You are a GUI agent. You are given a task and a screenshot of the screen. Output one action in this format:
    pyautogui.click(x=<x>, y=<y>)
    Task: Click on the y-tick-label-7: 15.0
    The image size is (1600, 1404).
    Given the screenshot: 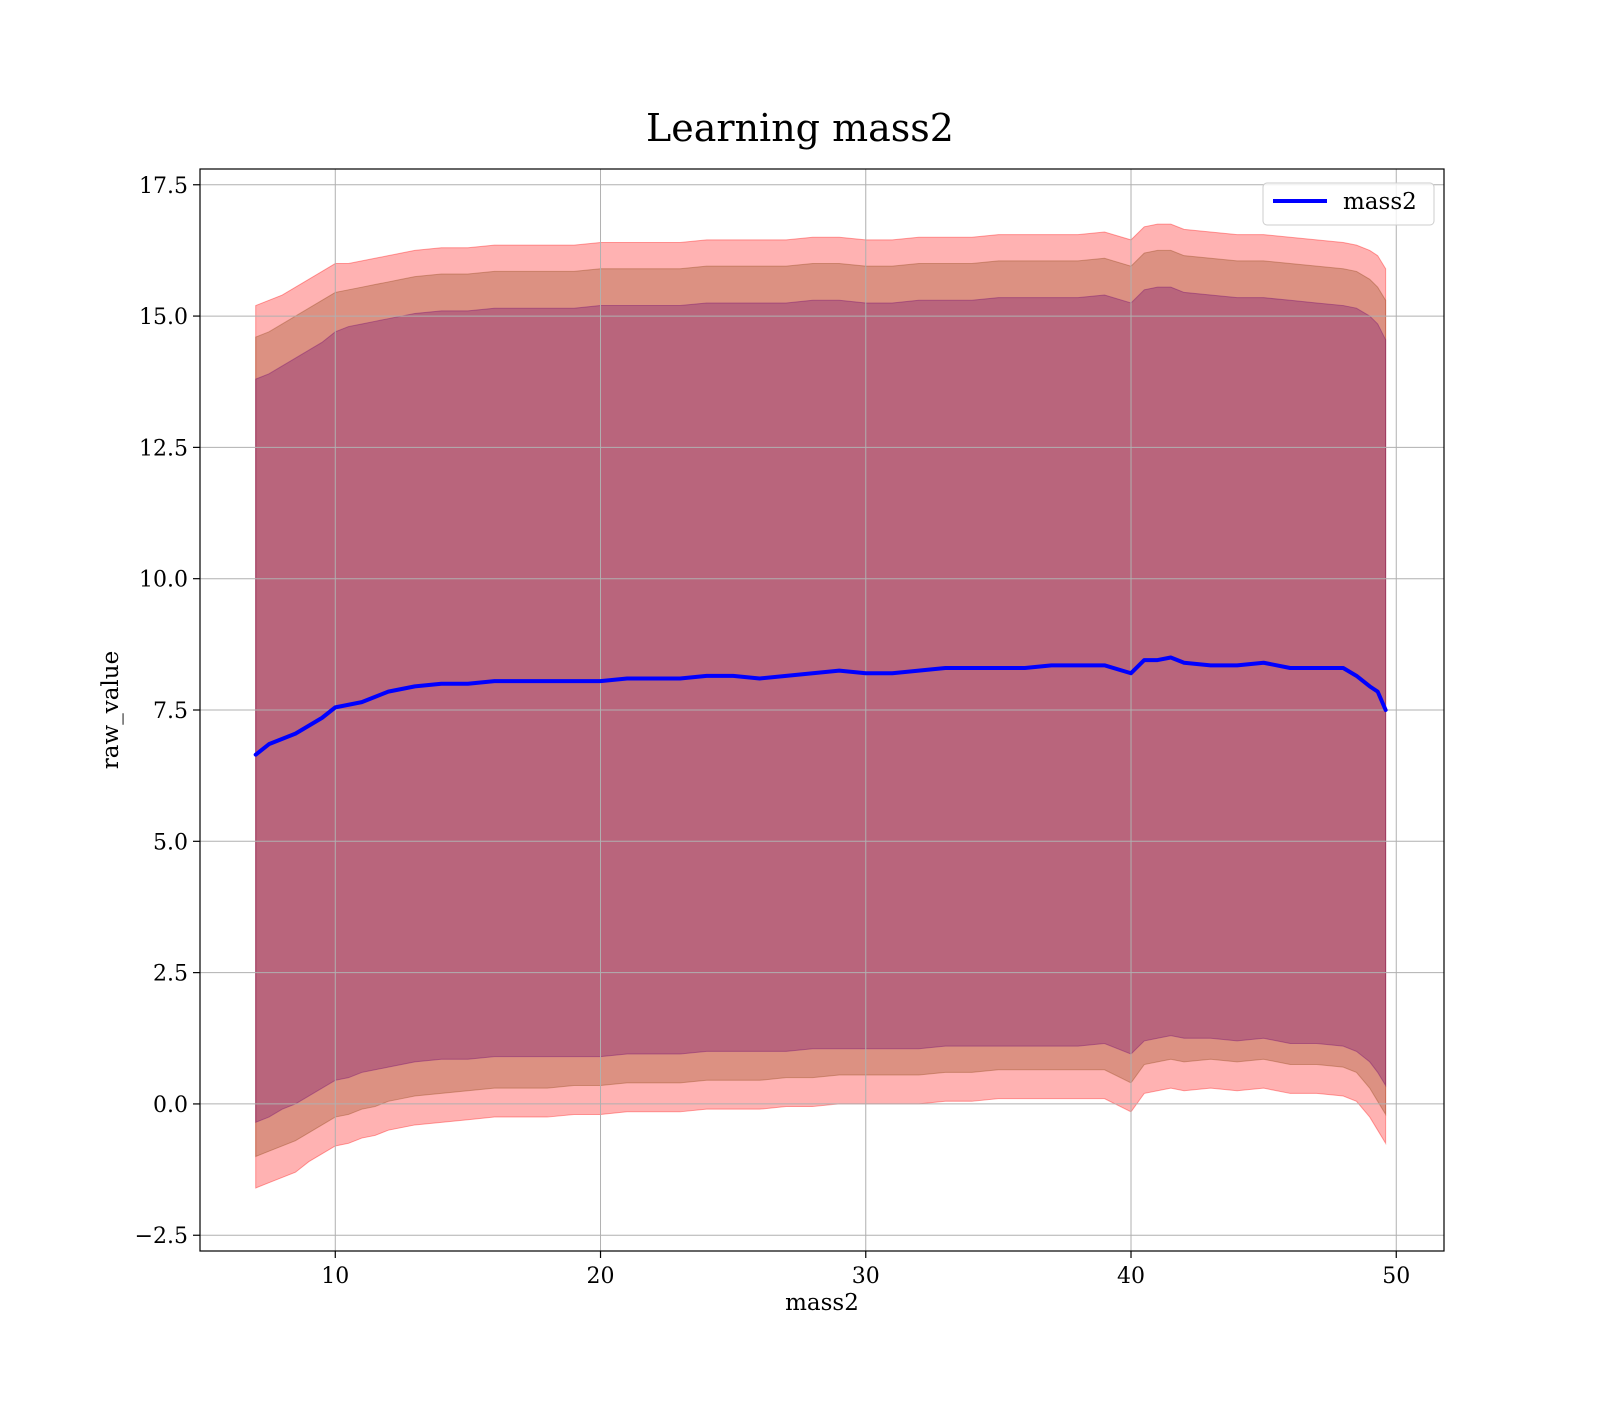 What is the action you would take?
    pyautogui.click(x=163, y=317)
    